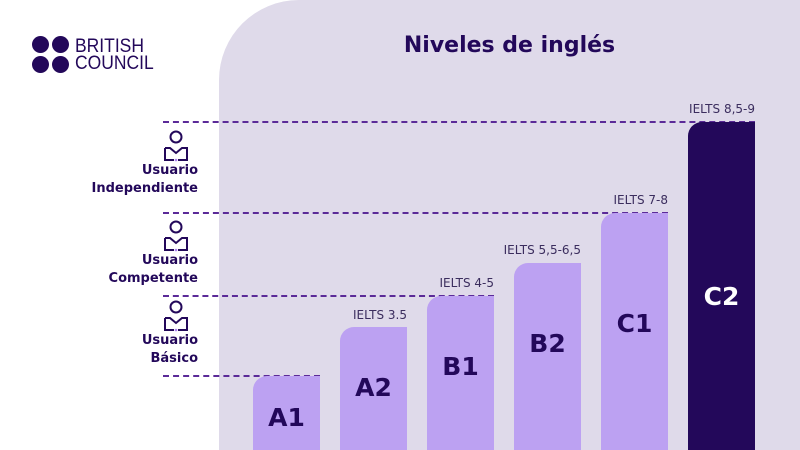  What do you see at coordinates (634, 331) in the screenshot?
I see `bar-c1: C1` at bounding box center [634, 331].